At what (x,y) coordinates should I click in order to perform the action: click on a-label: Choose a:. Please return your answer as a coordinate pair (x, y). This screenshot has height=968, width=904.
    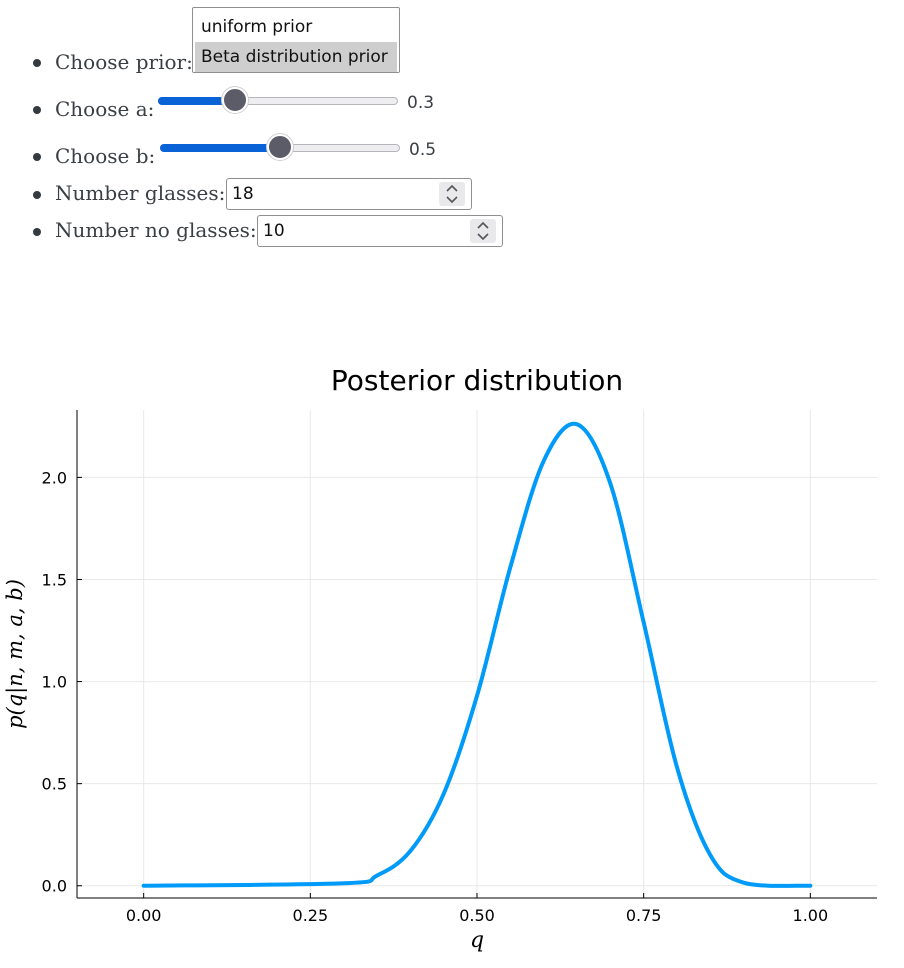
    Looking at the image, I should click on (105, 109).